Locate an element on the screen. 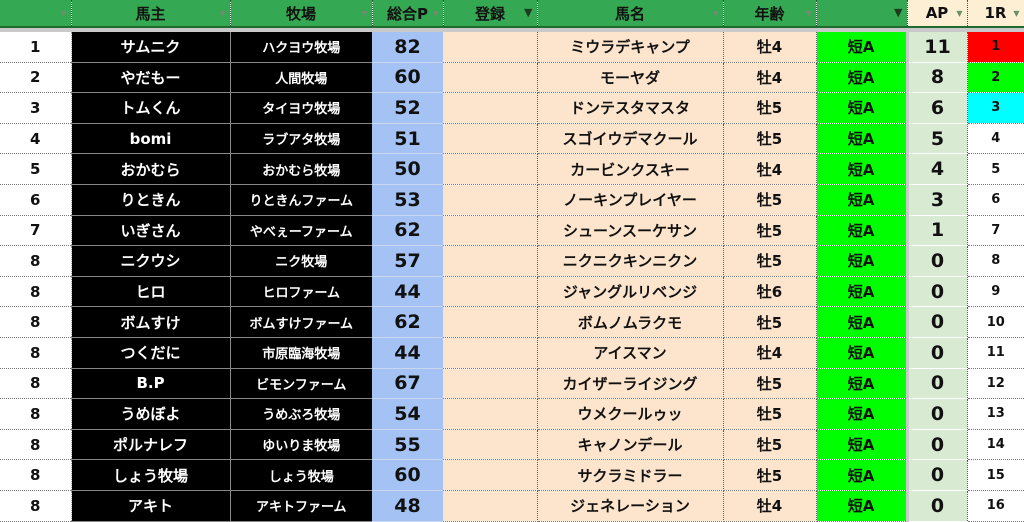 This screenshot has width=1024, height=522. cell-horse: ジェネレーション is located at coordinates (630, 506).